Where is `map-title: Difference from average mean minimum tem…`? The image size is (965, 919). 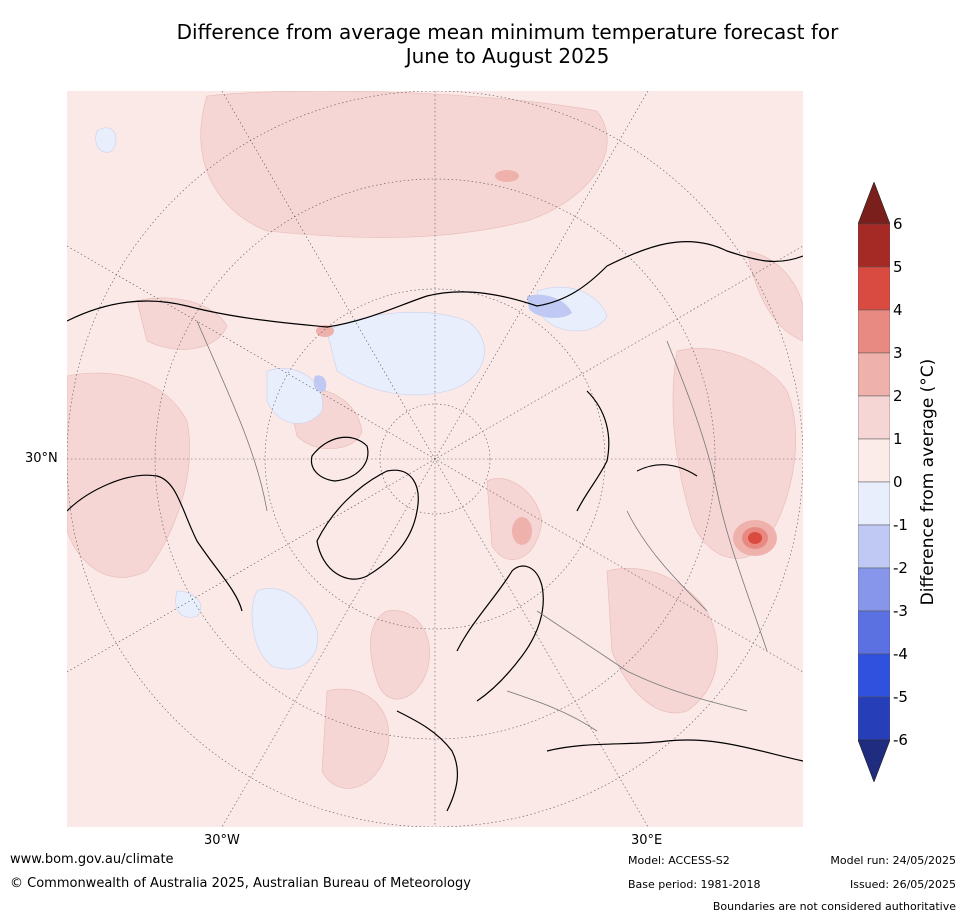
map-title: Difference from average mean minimum tem… is located at coordinates (507, 44).